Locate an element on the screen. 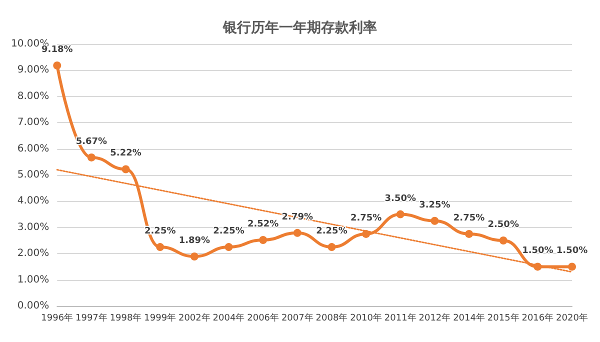 The height and width of the screenshot is (342, 600). x-tick-label: 2004年 is located at coordinates (228, 318).